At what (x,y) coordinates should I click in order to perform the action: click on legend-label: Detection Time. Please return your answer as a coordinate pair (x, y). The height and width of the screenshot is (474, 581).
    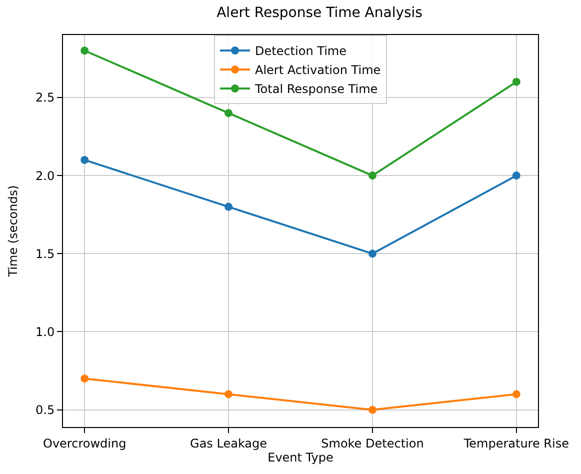
    Looking at the image, I should click on (300, 51).